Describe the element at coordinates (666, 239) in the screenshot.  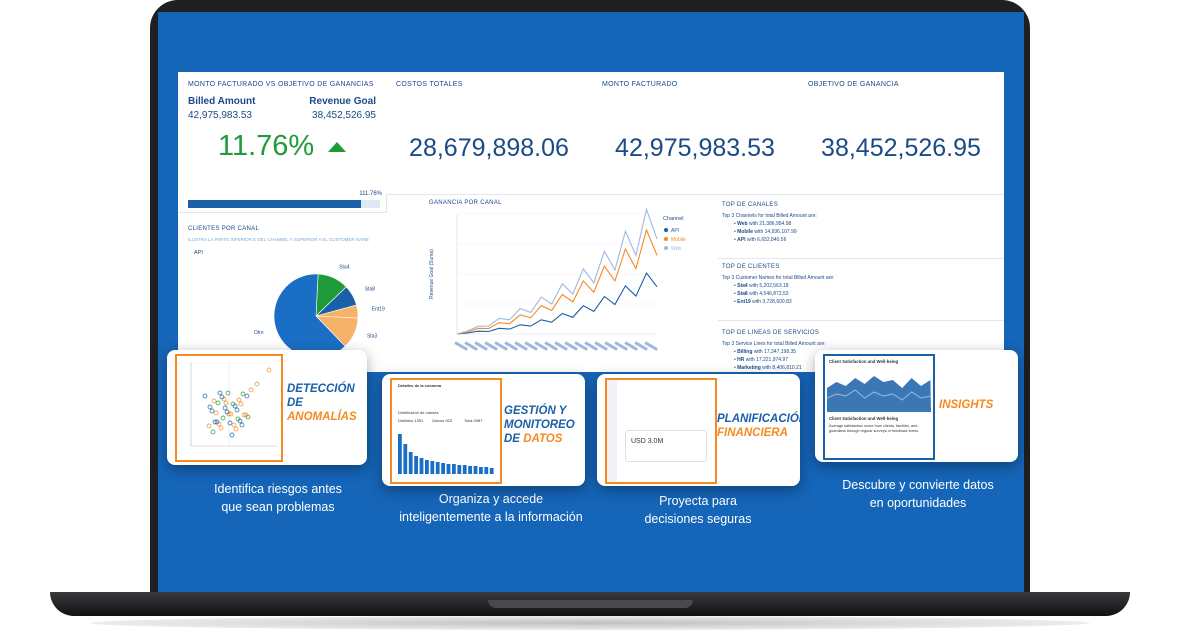
I see `legend-marker` at that location.